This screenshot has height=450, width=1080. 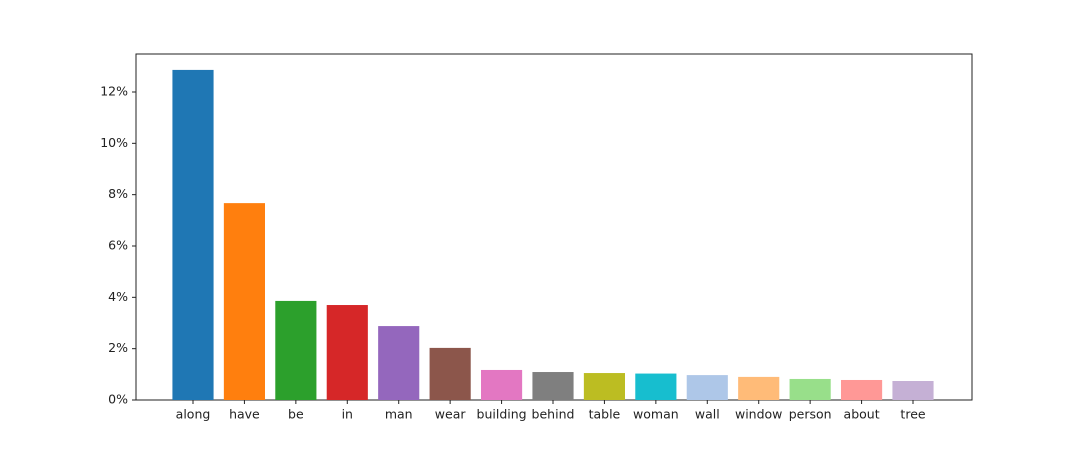 I want to click on x-tick-label: be, so click(x=296, y=414).